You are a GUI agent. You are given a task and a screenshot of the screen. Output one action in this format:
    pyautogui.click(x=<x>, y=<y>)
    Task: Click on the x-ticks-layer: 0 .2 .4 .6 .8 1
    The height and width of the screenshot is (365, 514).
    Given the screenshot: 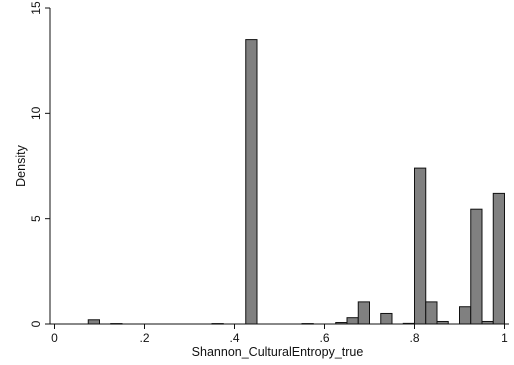 What is the action you would take?
    pyautogui.click(x=279, y=334)
    